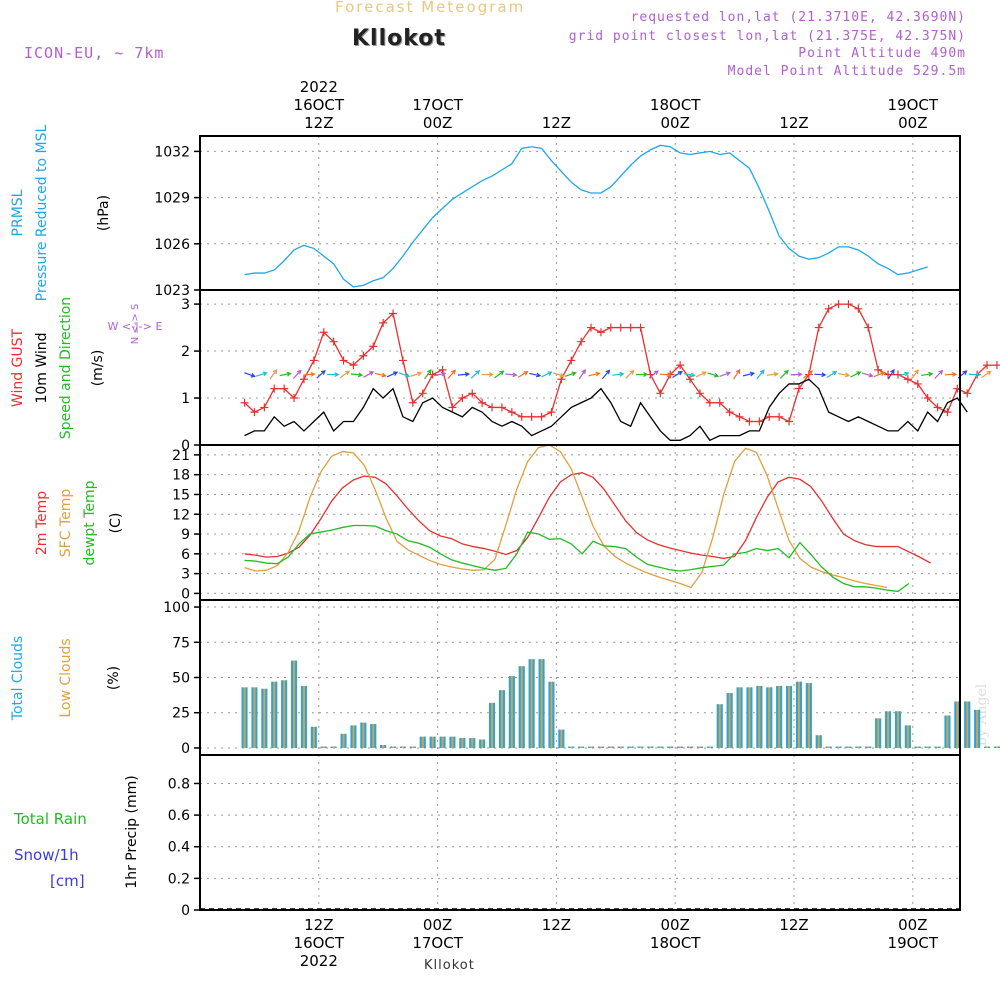  I want to click on time-label-top: 00Z, so click(437, 123).